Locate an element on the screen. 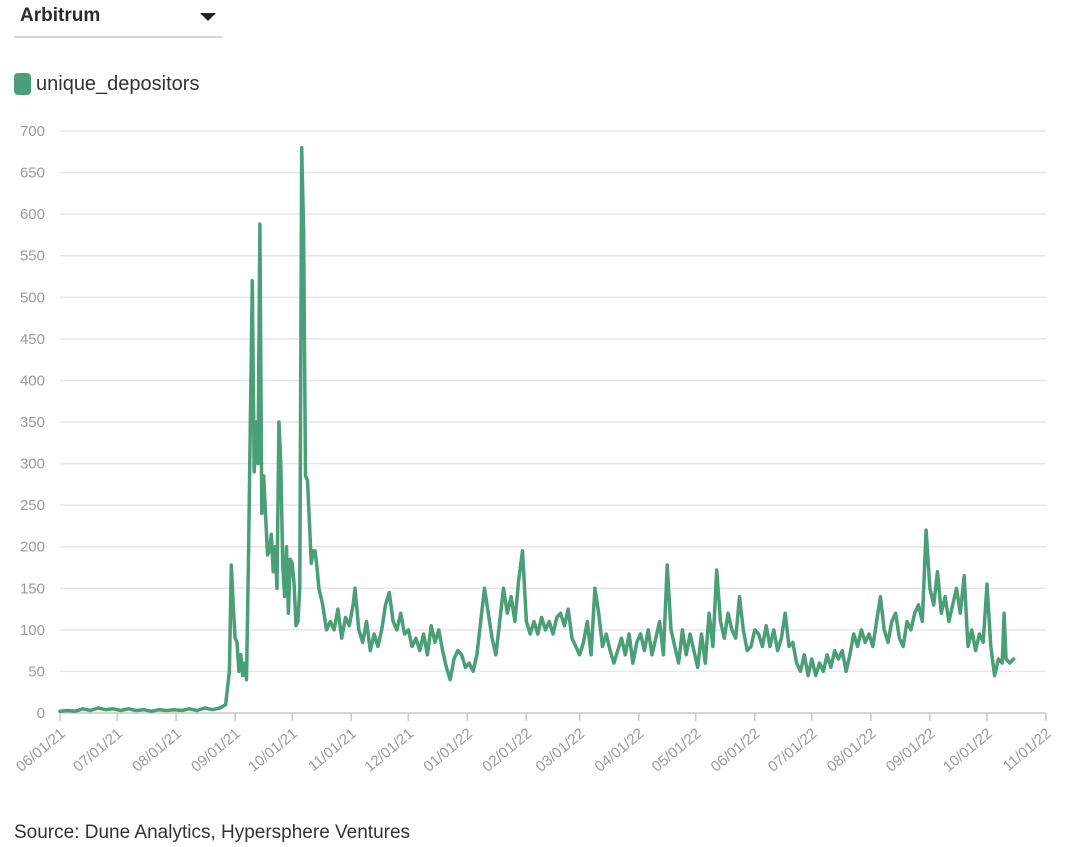 This screenshot has height=847, width=1080. chart-legend: unique_depositors is located at coordinates (106, 84).